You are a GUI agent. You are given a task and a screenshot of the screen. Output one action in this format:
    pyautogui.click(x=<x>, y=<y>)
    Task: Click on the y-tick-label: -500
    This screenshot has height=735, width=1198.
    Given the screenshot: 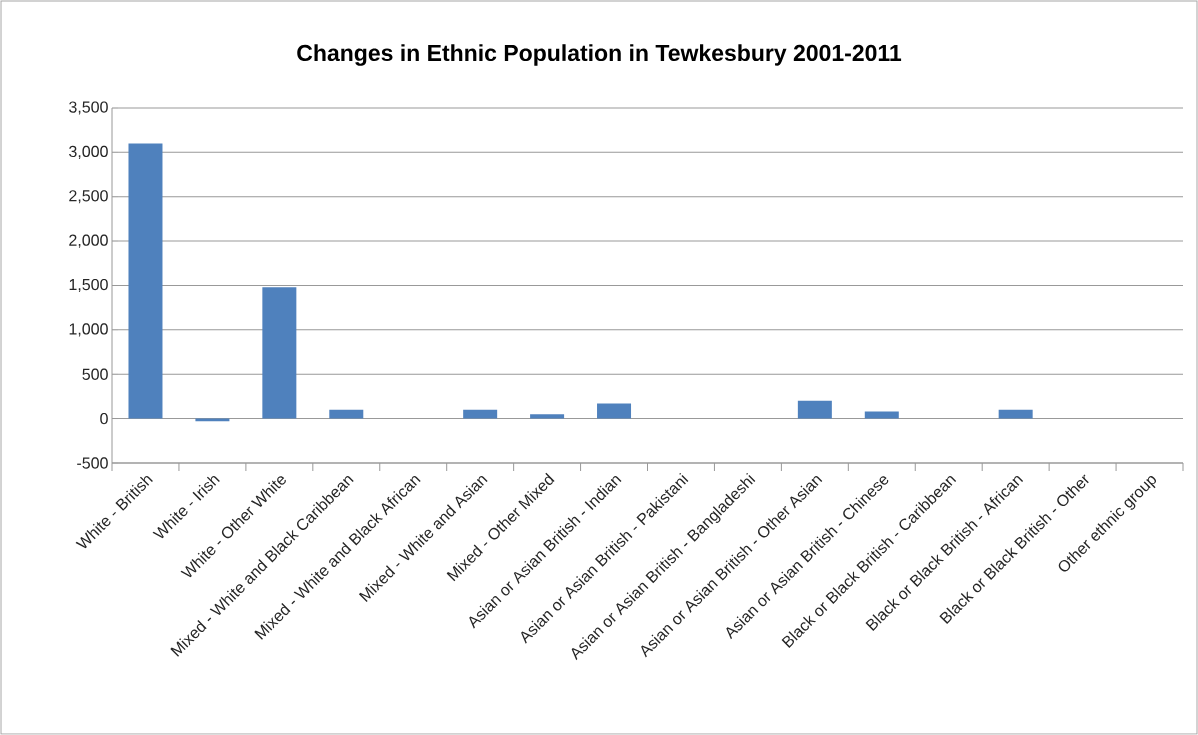 What is the action you would take?
    pyautogui.click(x=92, y=463)
    